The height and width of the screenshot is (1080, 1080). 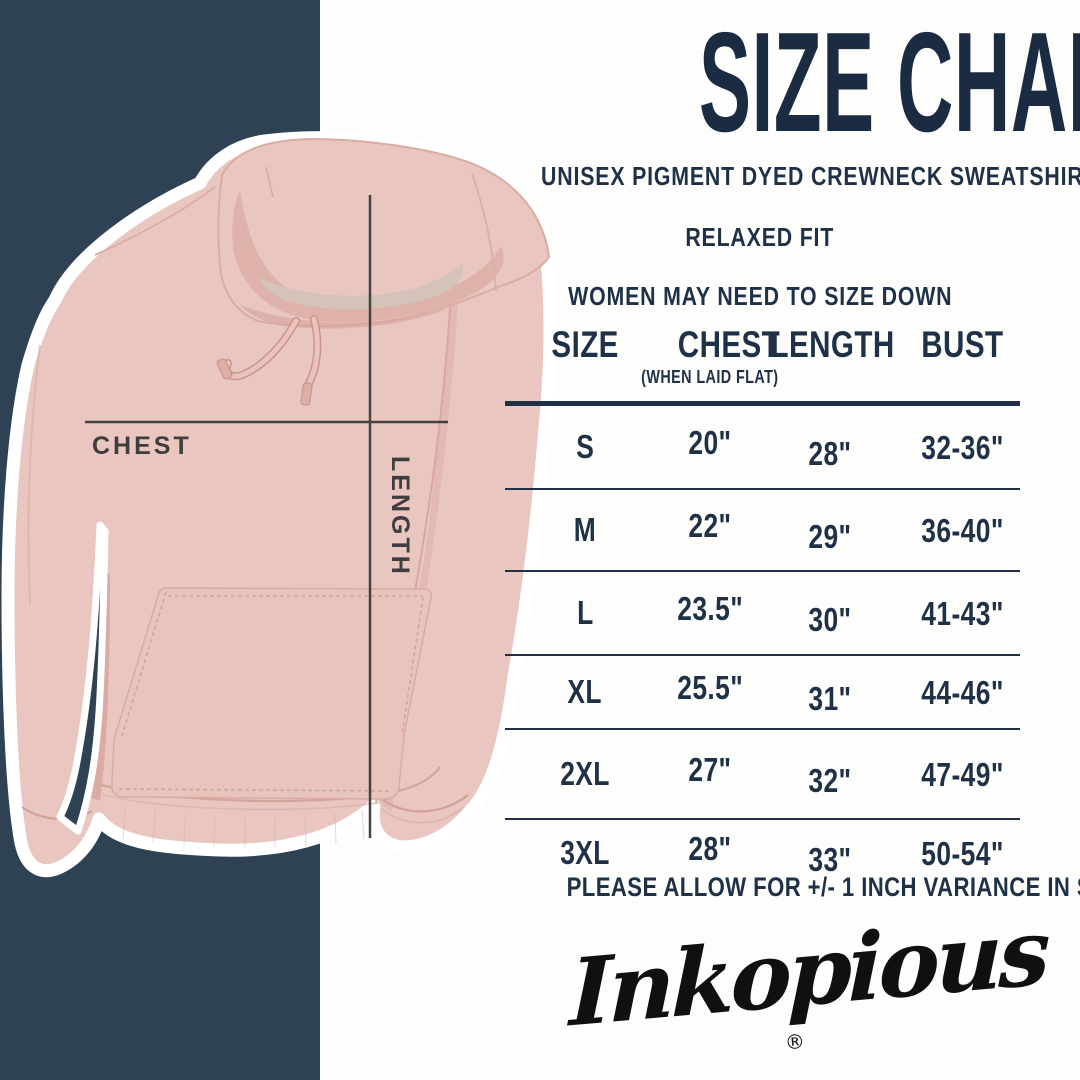 I want to click on right-cuff-seam, so click(x=423, y=803).